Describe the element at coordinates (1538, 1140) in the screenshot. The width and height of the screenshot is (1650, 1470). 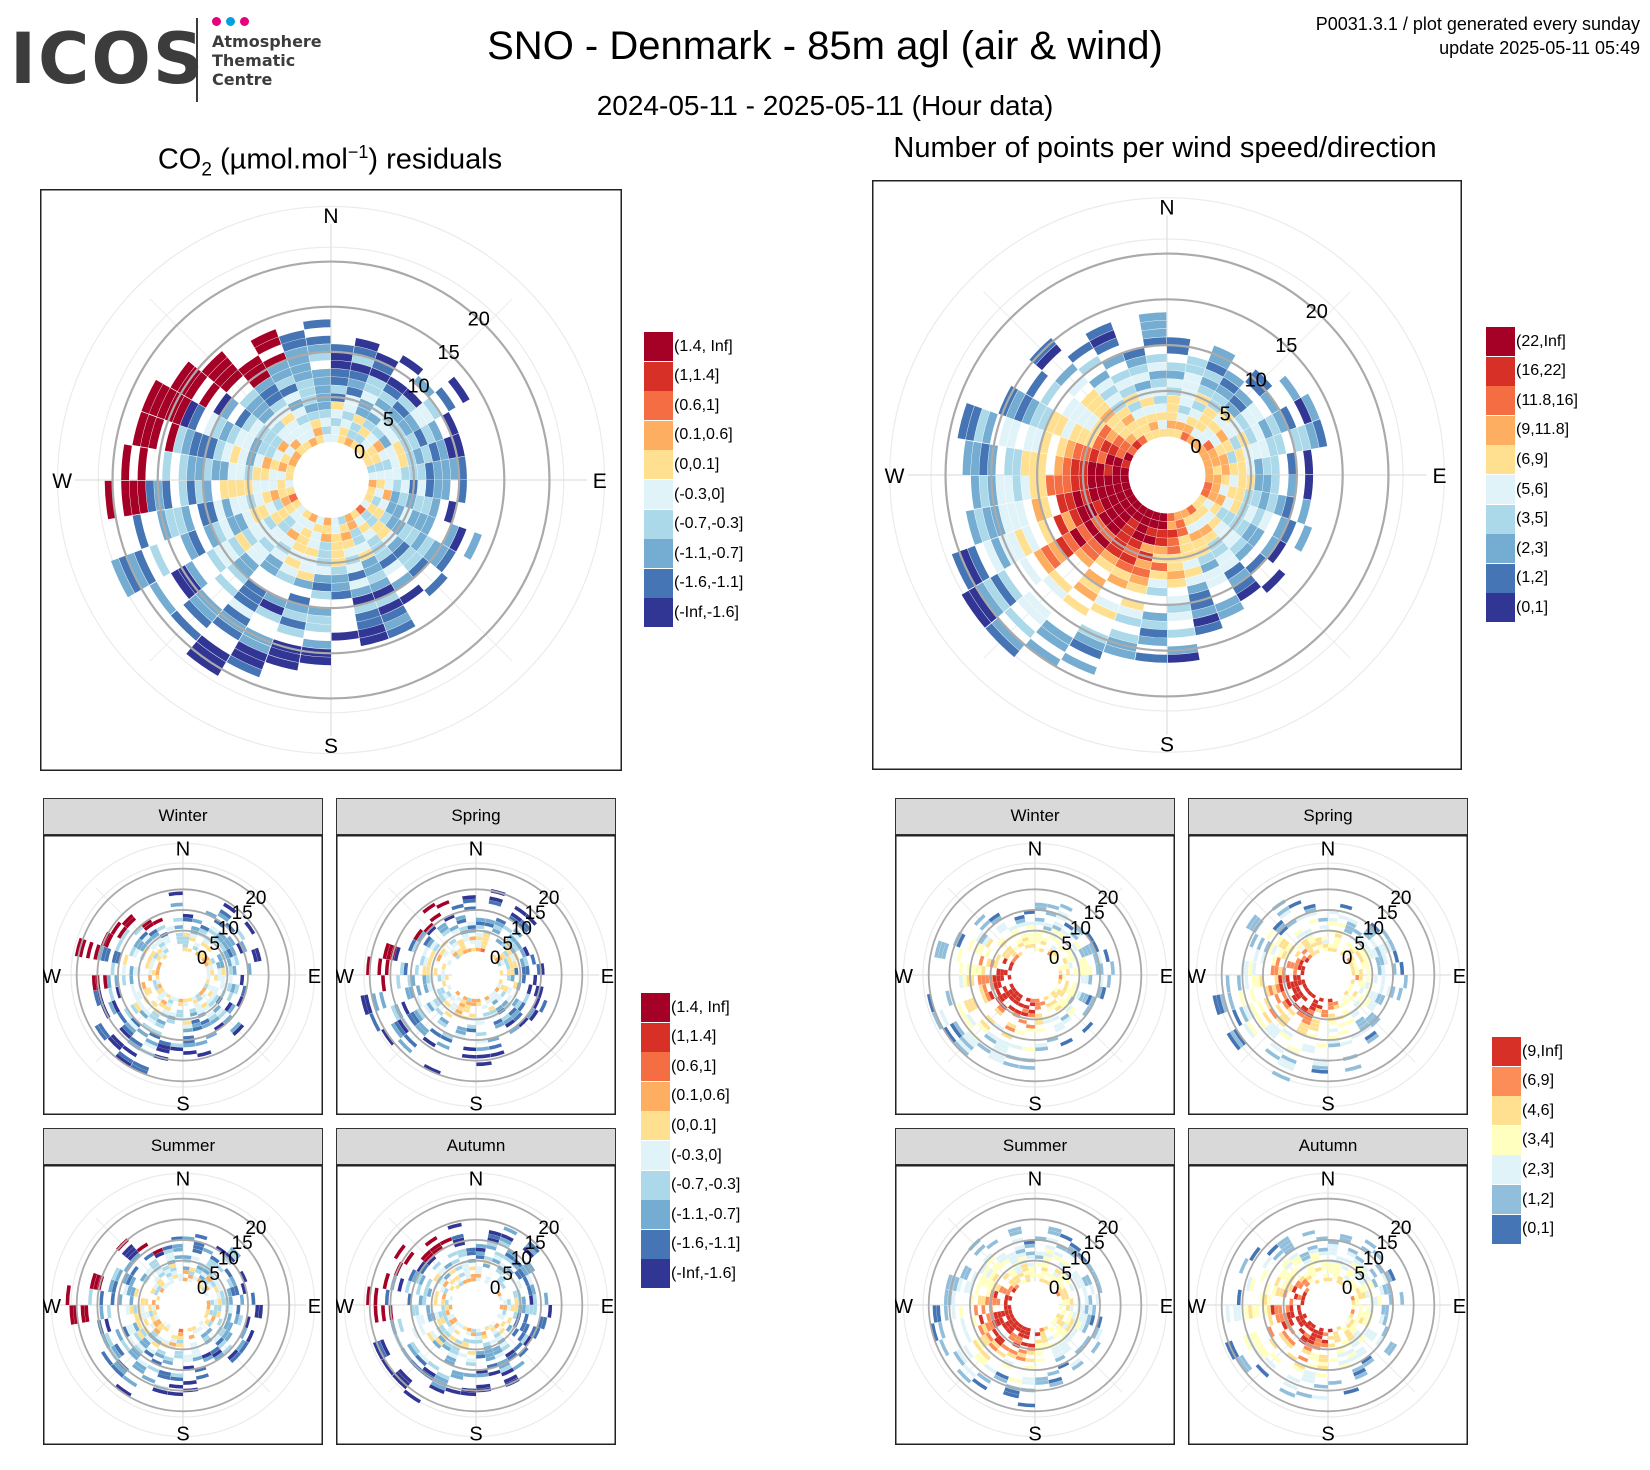
I see `legend-label: (3,4]` at that location.